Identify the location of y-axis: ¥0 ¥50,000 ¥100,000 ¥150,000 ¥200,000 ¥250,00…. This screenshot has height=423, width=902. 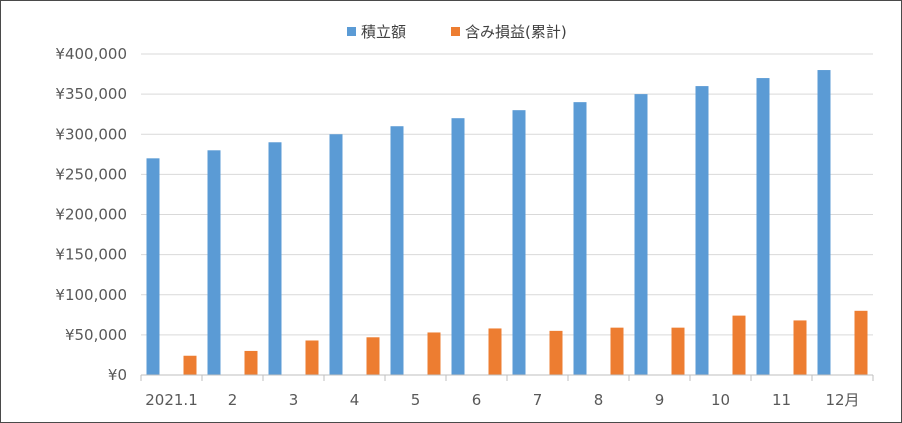
(91, 214).